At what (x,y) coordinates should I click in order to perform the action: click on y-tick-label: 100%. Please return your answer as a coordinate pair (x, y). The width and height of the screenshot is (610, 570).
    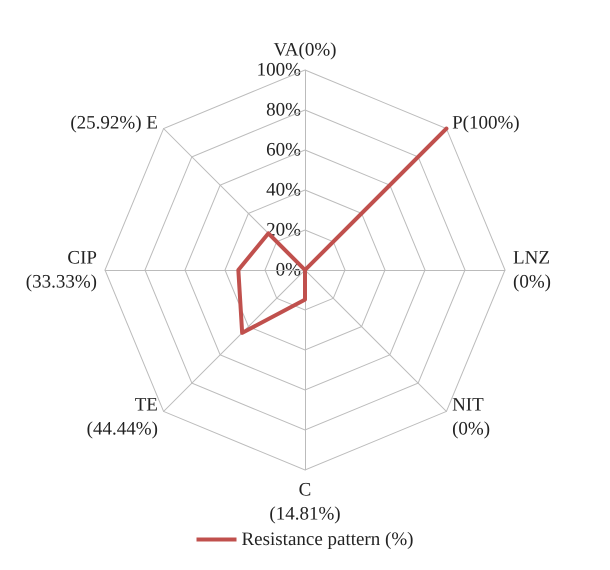
    Looking at the image, I should click on (279, 70).